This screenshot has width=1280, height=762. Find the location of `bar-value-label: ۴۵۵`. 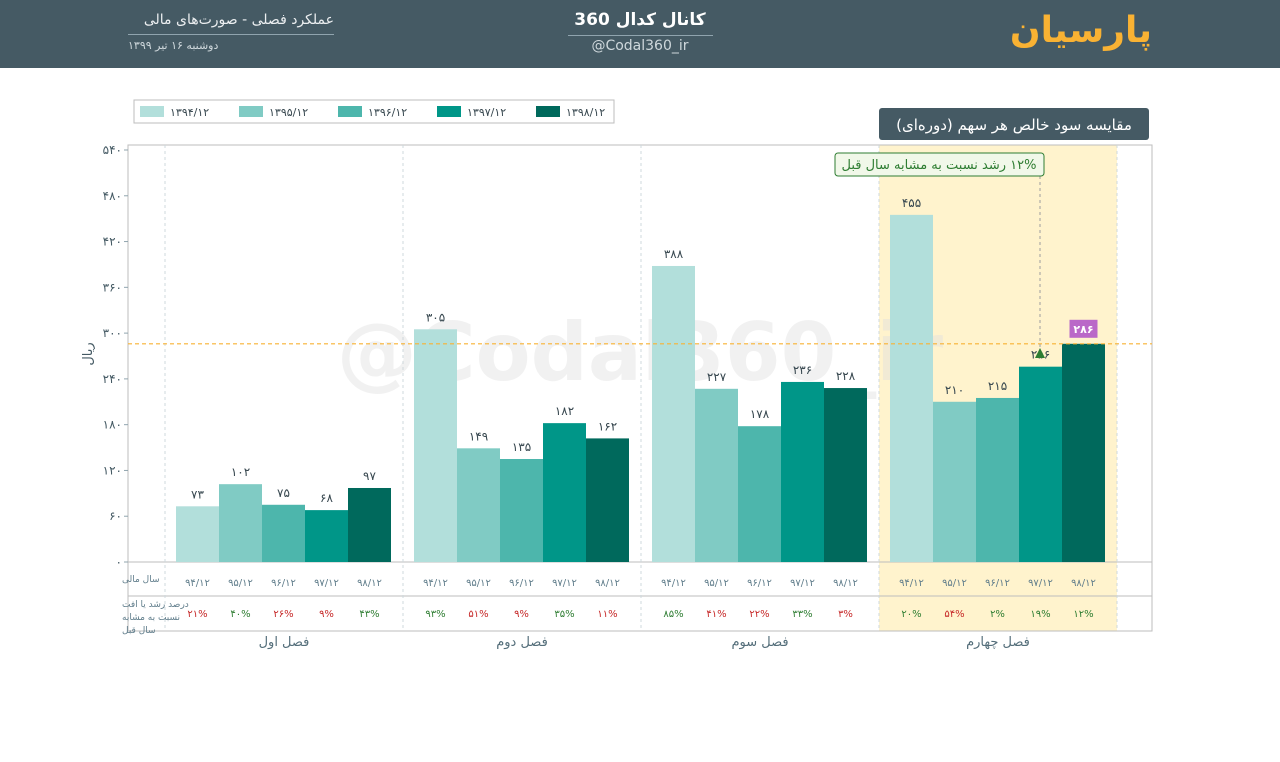

bar-value-label: ۴۵۵ is located at coordinates (911, 203).